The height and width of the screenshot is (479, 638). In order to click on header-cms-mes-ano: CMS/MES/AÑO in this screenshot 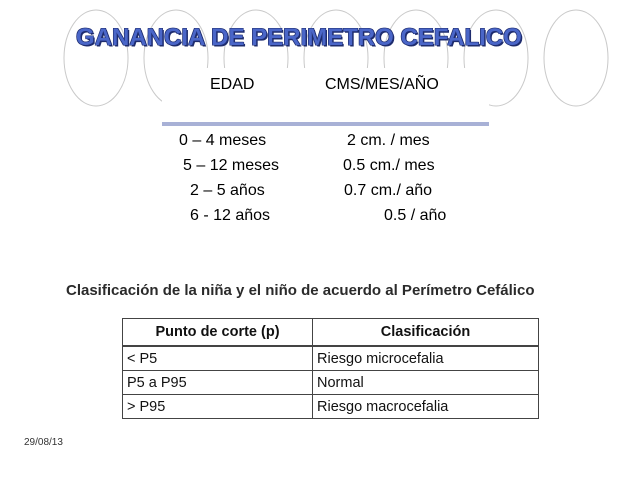, I will do `click(382, 84)`.